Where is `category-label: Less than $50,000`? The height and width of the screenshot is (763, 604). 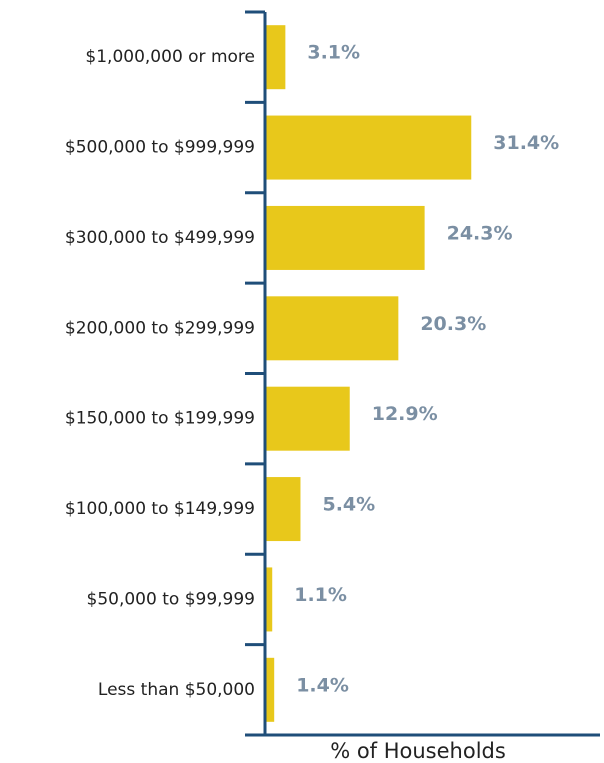 category-label: Less than $50,000 is located at coordinates (176, 690).